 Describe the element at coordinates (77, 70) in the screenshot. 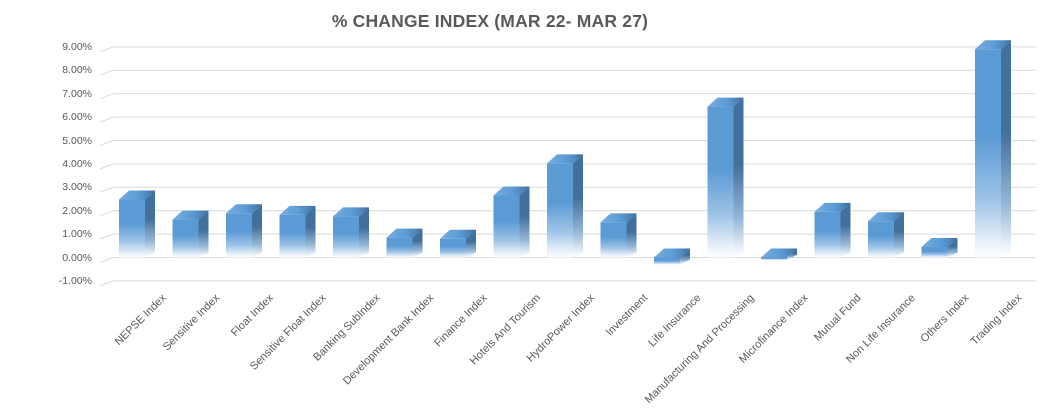

I see `y-tick-label: 8.00%` at that location.